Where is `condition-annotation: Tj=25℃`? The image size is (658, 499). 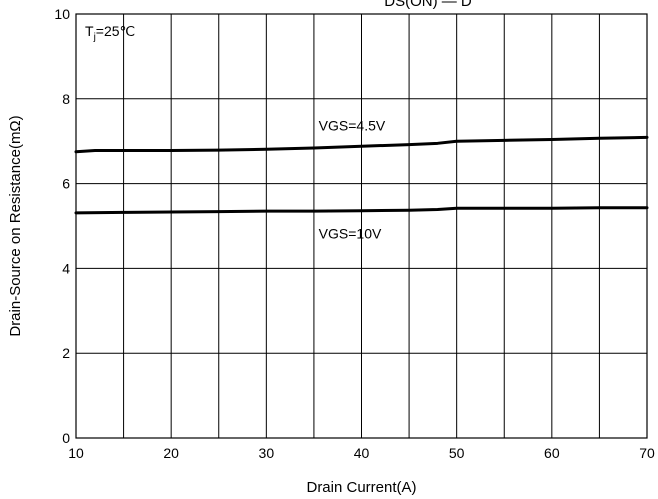
condition-annotation: Tj=25℃ is located at coordinates (110, 33).